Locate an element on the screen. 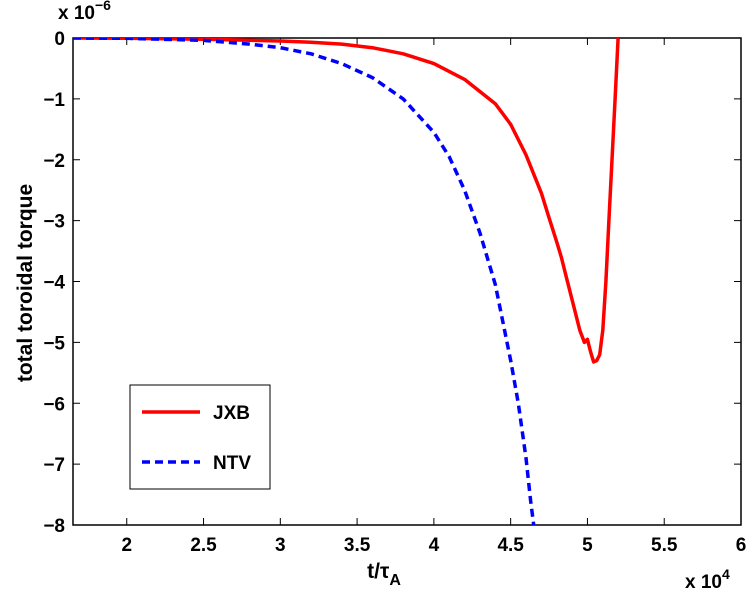 The height and width of the screenshot is (598, 751). x-axis-label-text: t/ is located at coordinates (373, 571).